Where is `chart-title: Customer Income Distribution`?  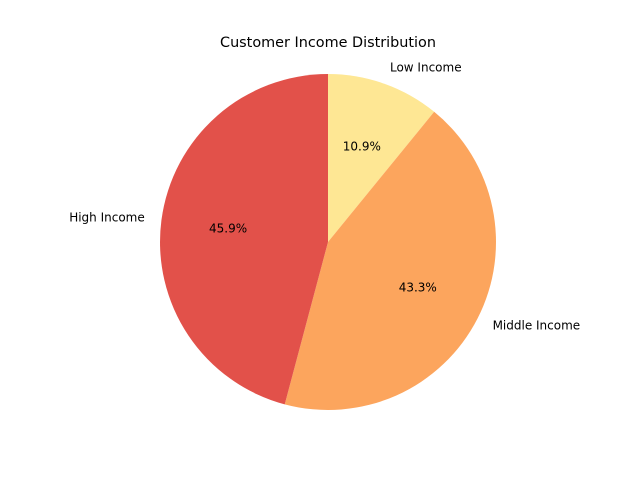 chart-title: Customer Income Distribution is located at coordinates (328, 43).